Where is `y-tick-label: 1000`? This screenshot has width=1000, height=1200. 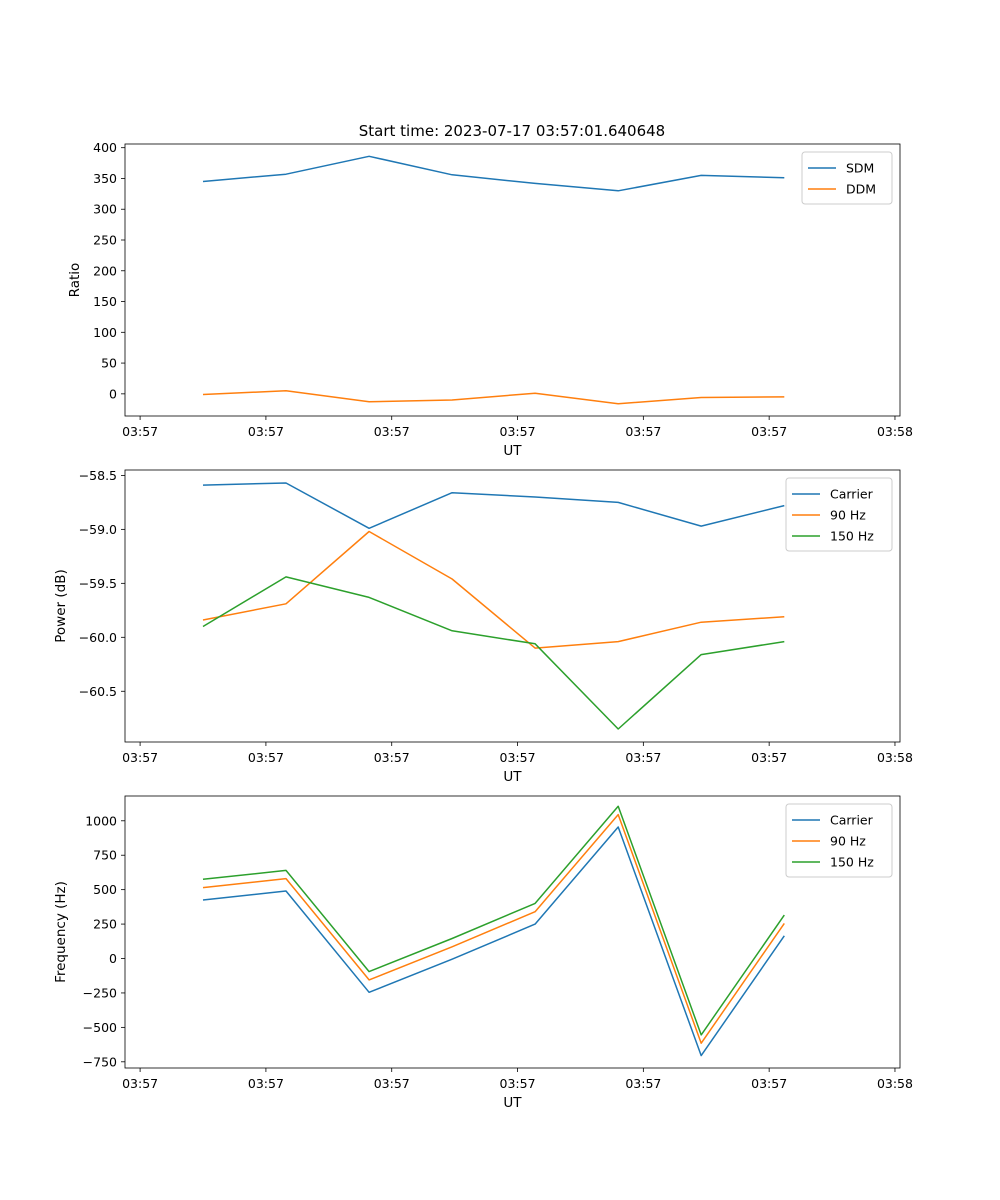 y-tick-label: 1000 is located at coordinates (101, 820).